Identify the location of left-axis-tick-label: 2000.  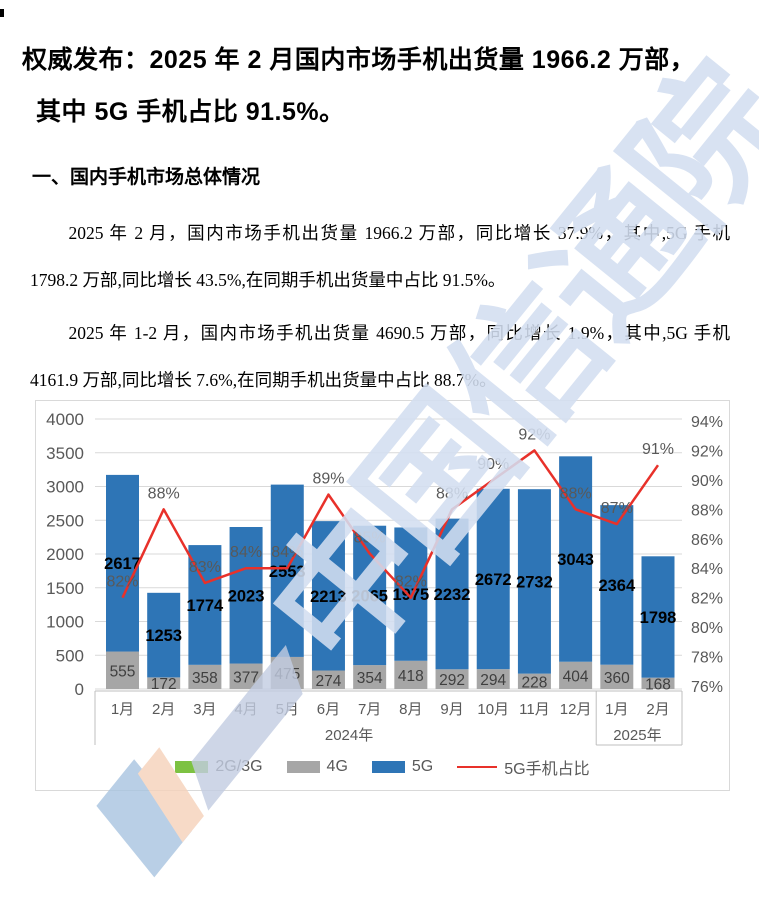
(65, 554).